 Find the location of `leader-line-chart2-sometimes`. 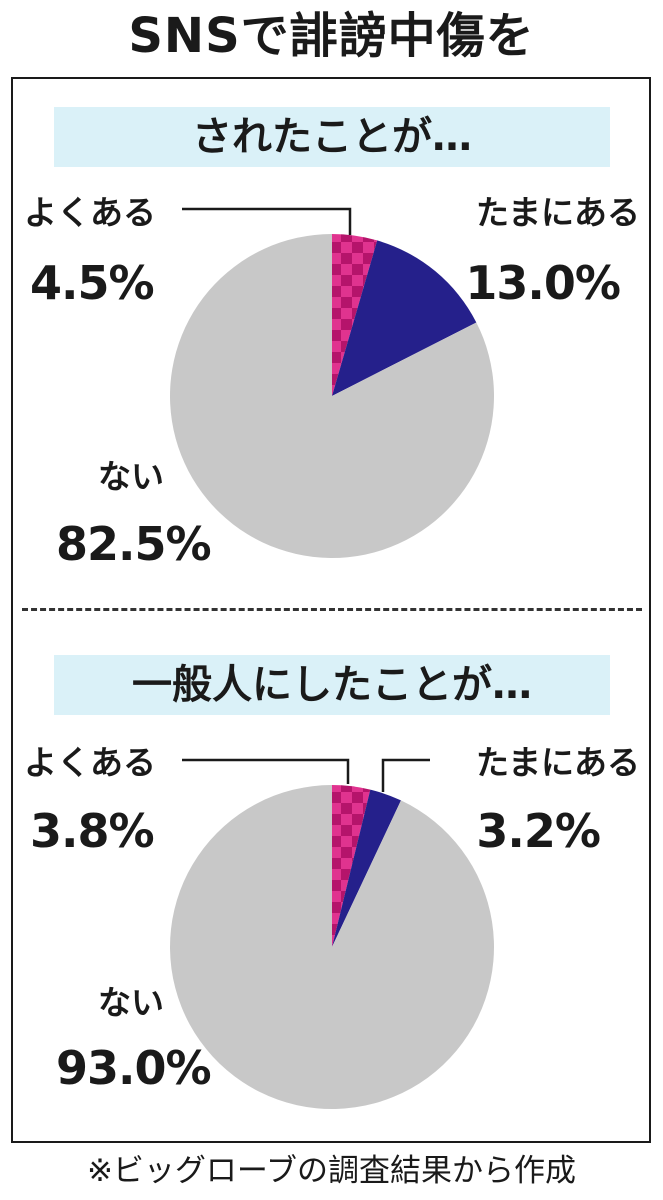

leader-line-chart2-sometimes is located at coordinates (405, 775).